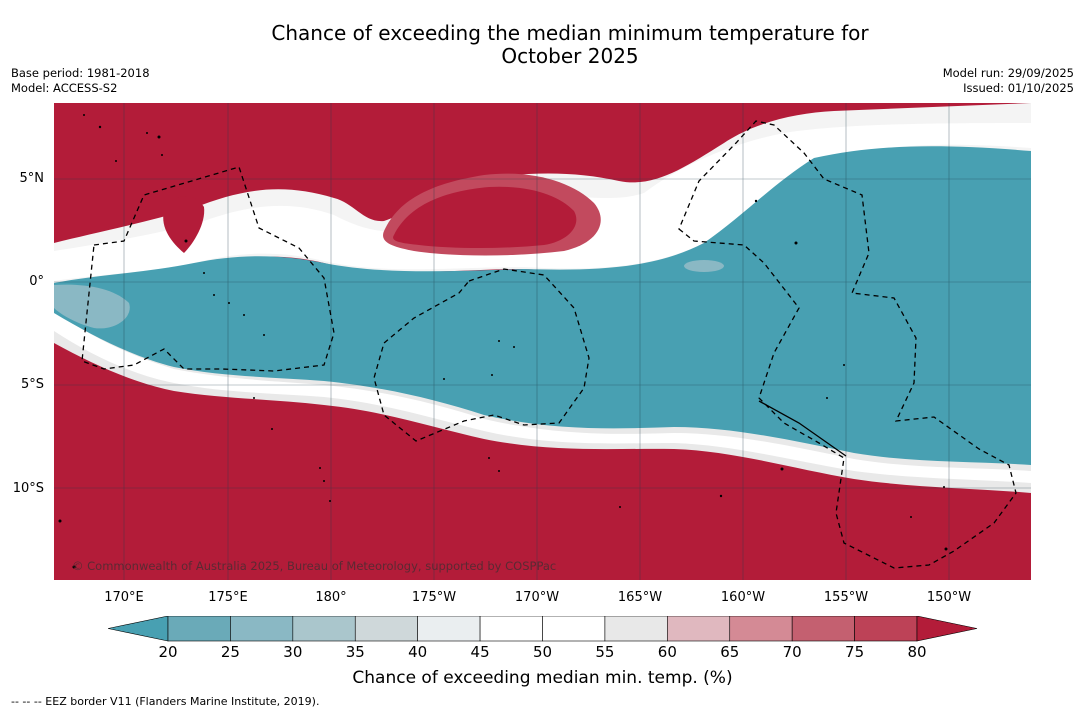 The height and width of the screenshot is (713, 1085). What do you see at coordinates (331, 597) in the screenshot?
I see `lon-label-180: 180°` at bounding box center [331, 597].